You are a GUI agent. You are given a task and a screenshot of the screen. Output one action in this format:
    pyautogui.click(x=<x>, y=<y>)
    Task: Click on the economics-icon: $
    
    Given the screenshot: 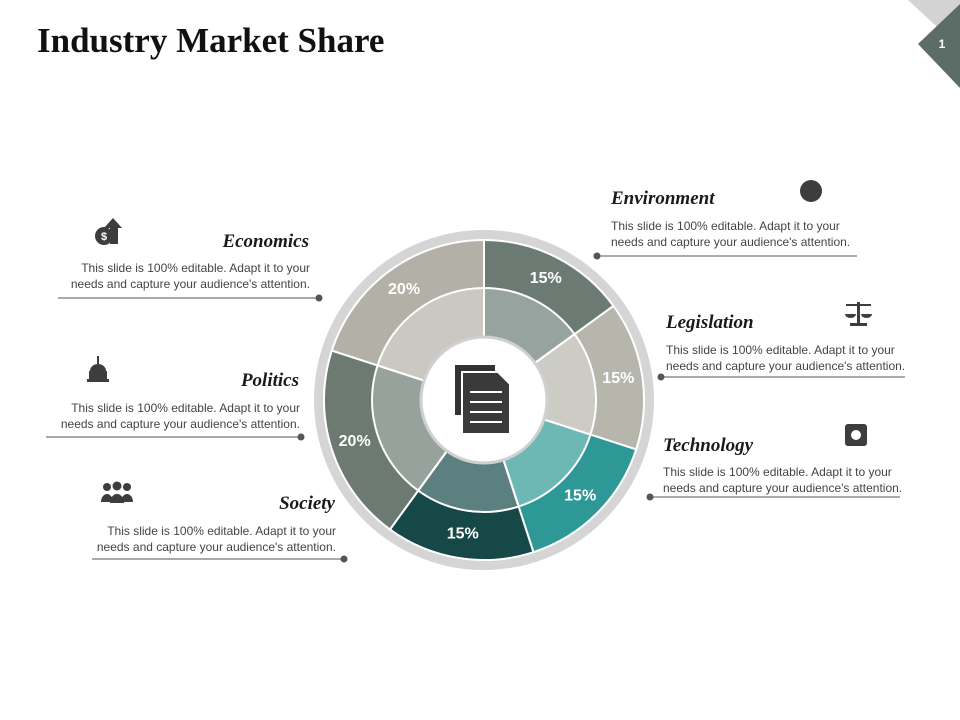 What is the action you would take?
    pyautogui.click(x=108, y=231)
    